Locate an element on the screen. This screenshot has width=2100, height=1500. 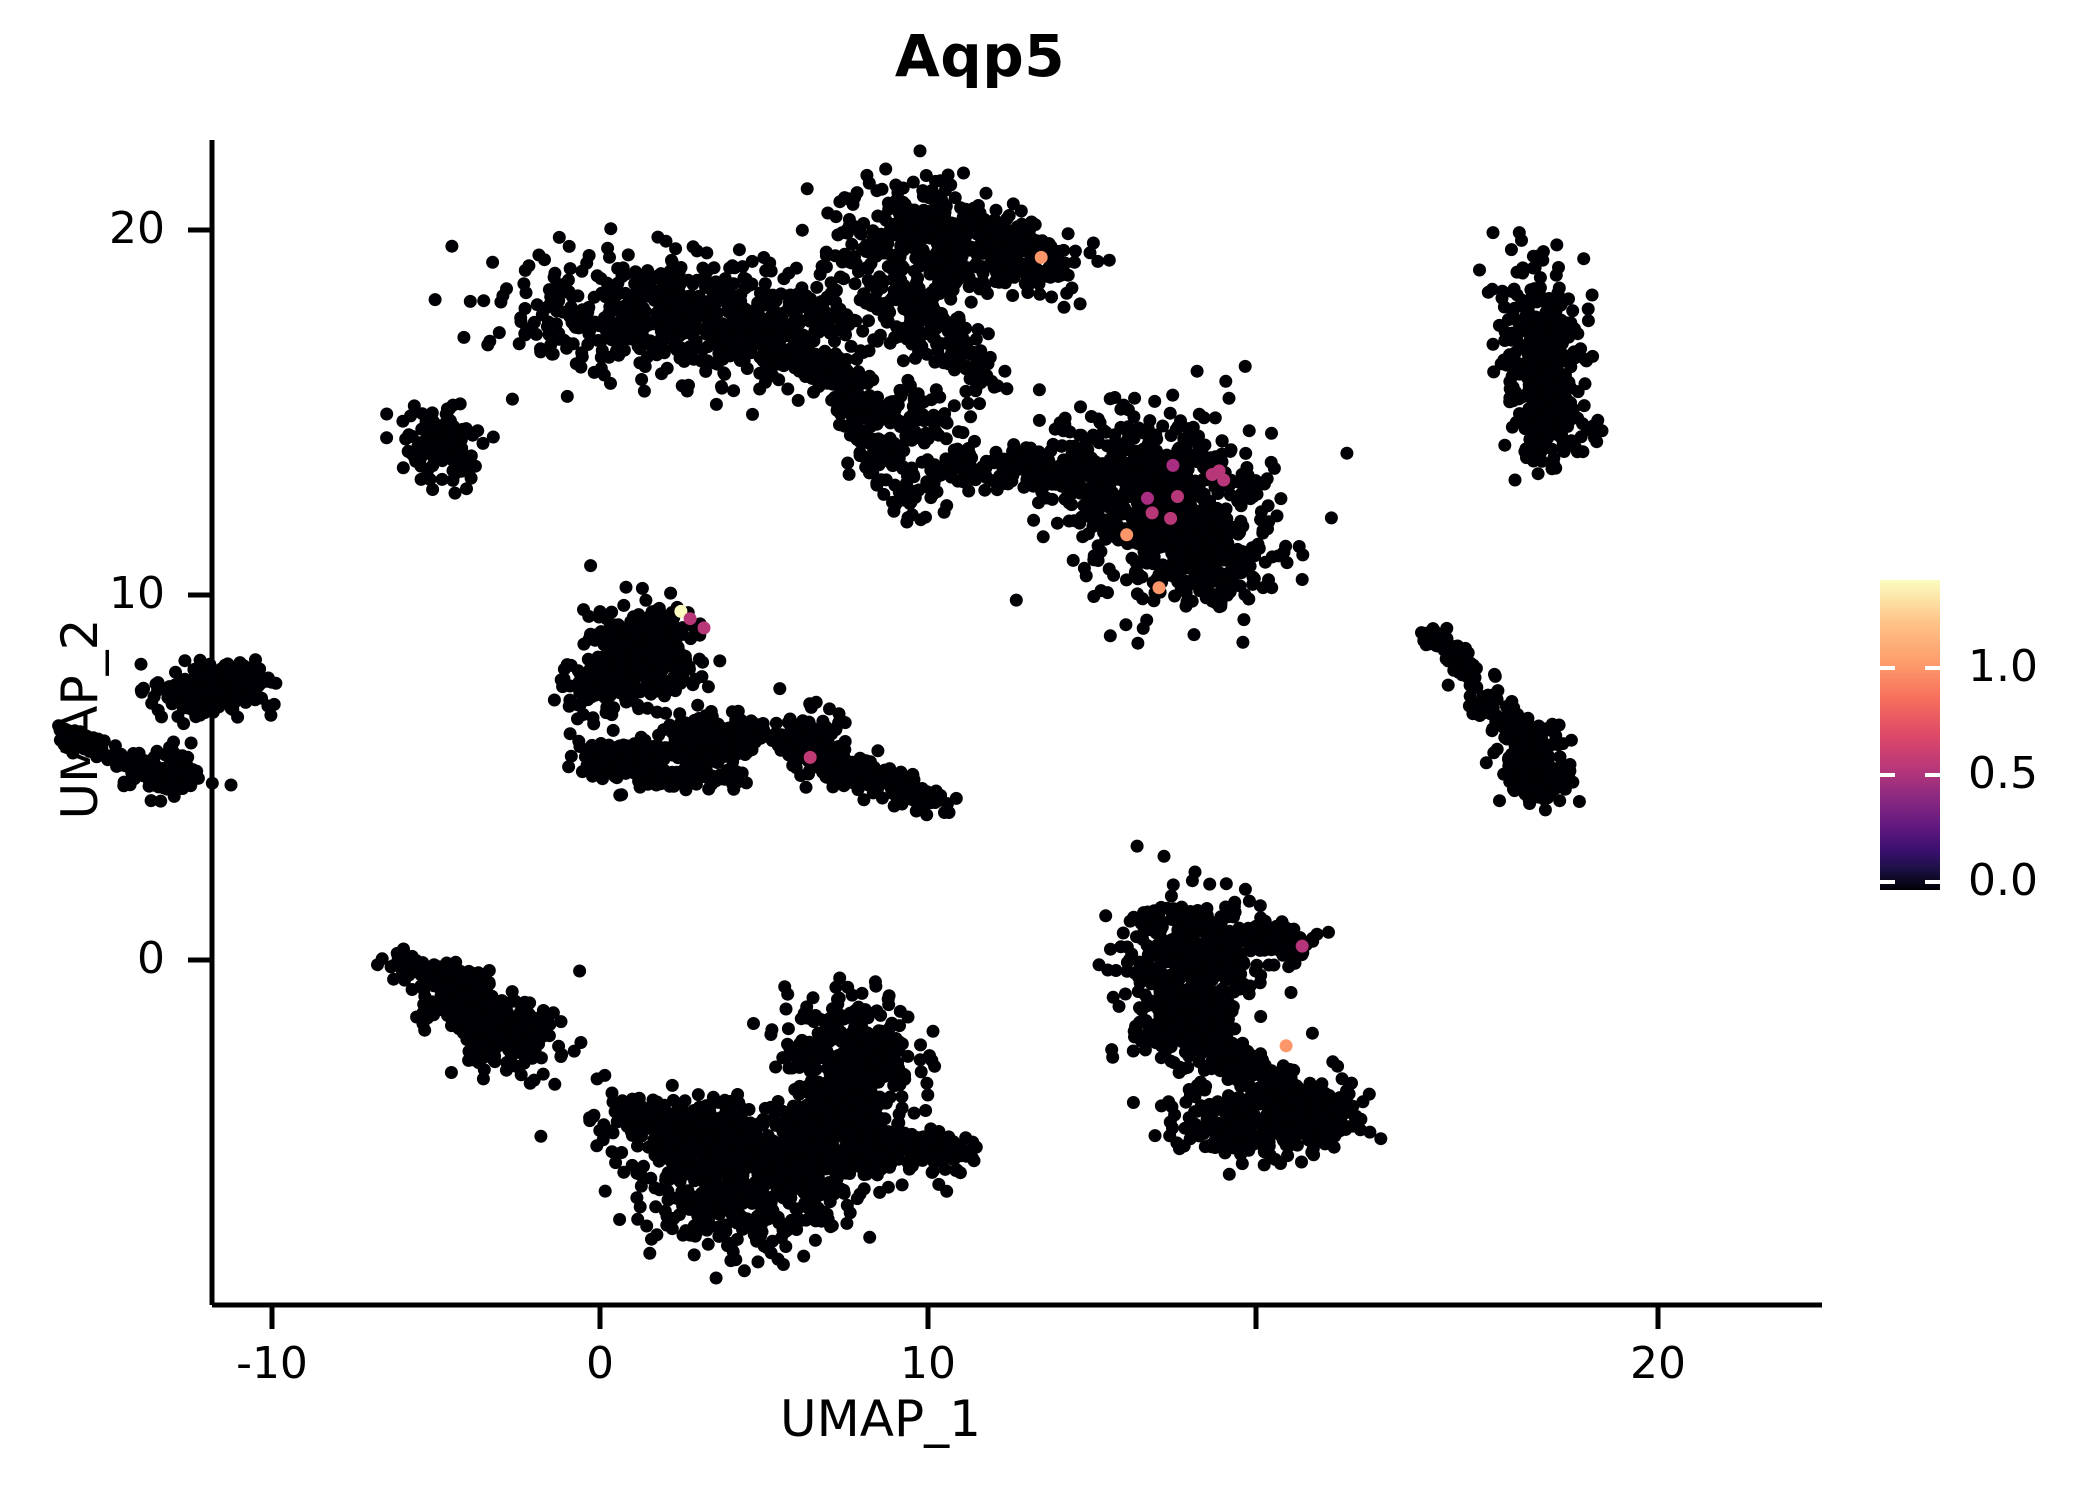
colorbar-tick-1-left is located at coordinates (1887, 668).